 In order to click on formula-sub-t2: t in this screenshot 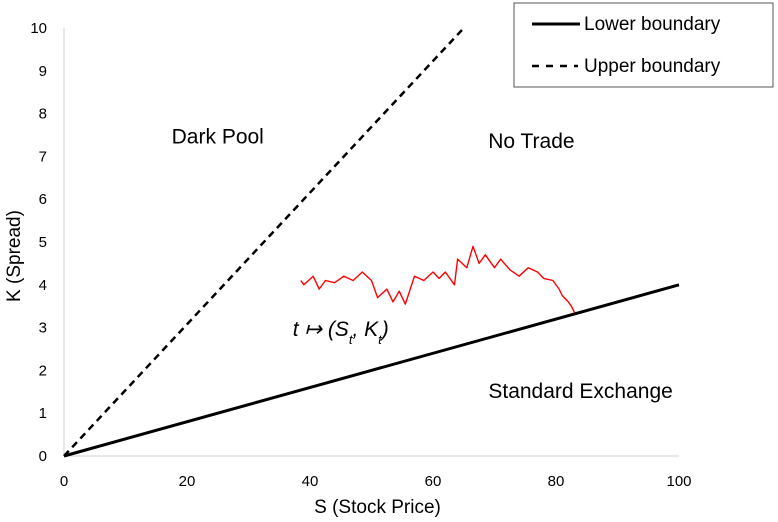, I will do `click(380, 339)`.